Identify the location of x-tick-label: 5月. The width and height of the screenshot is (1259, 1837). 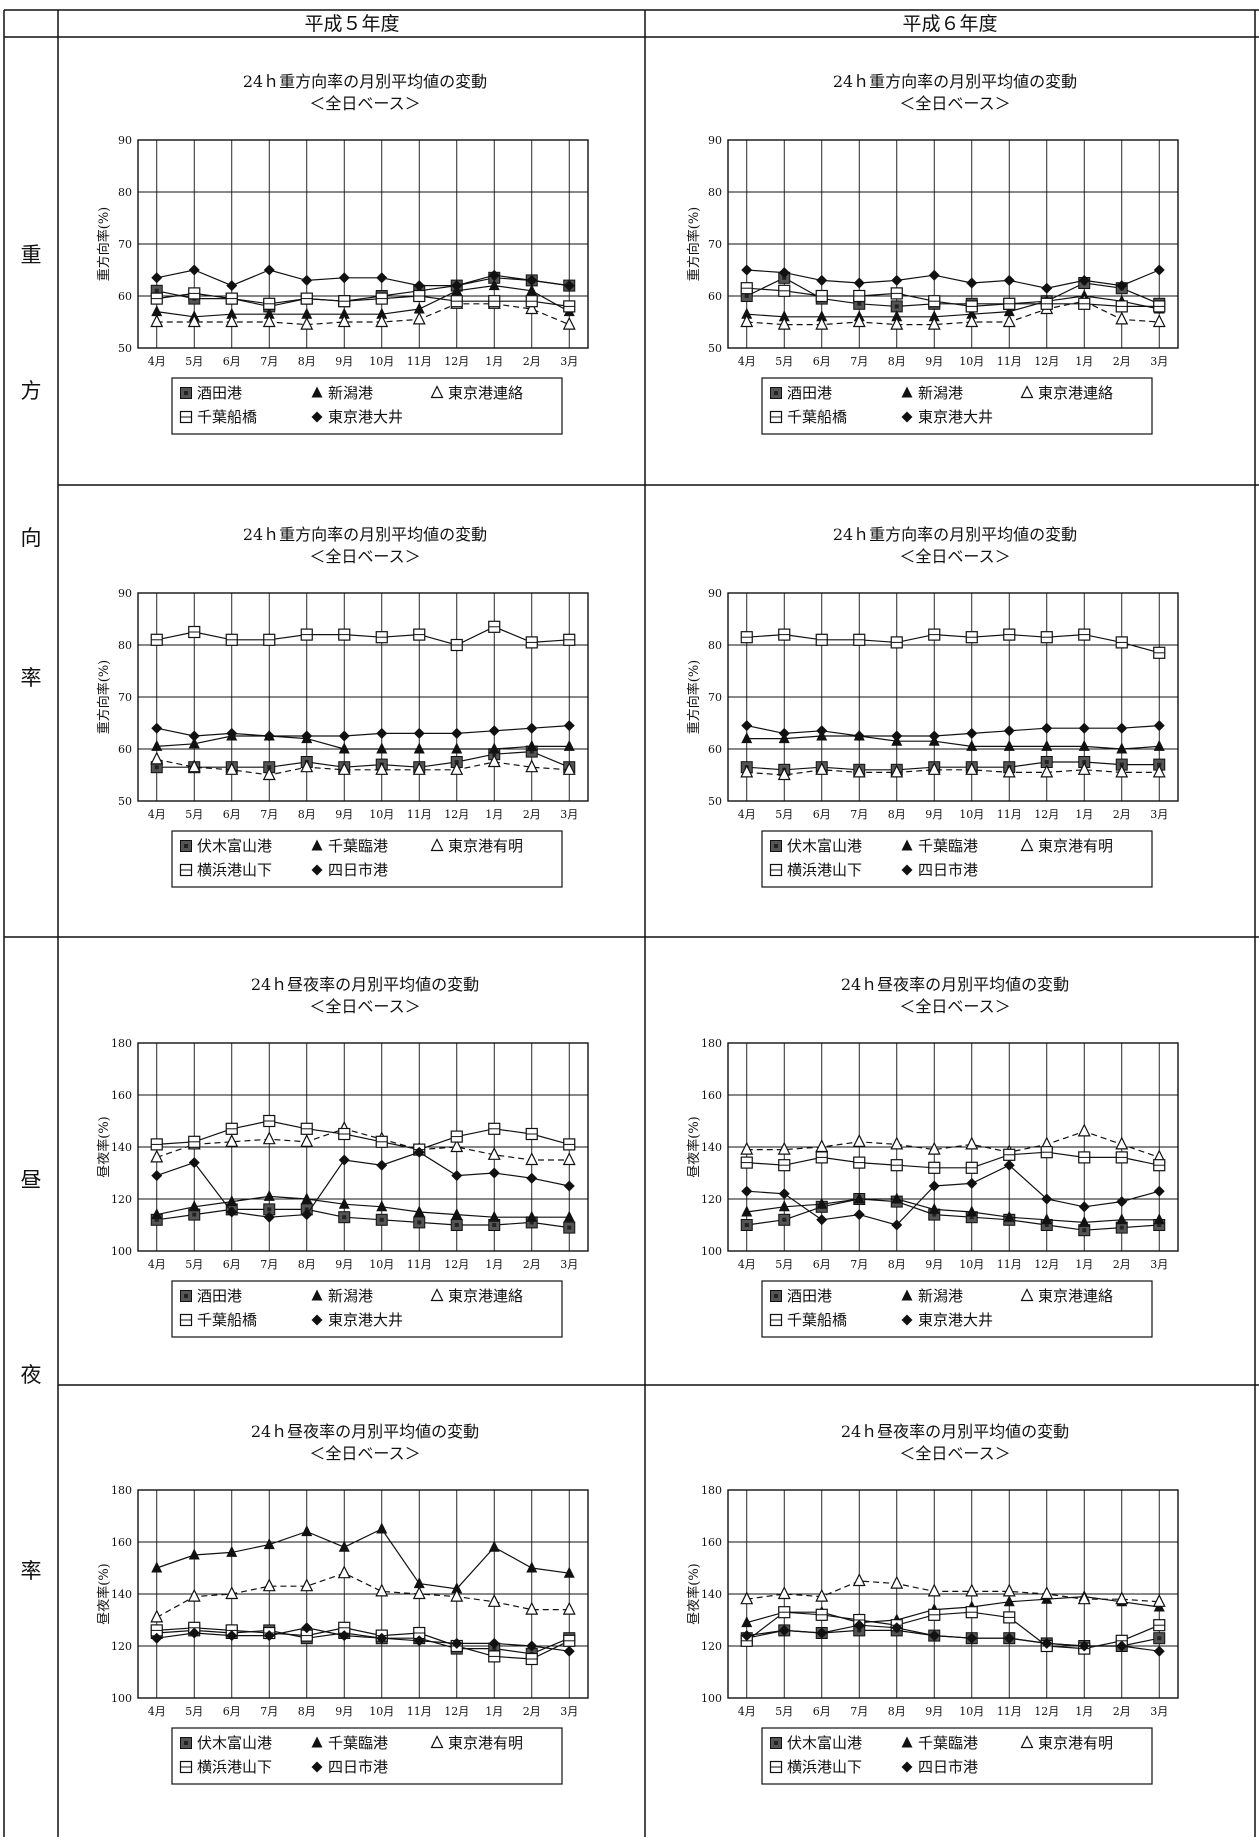
(784, 361).